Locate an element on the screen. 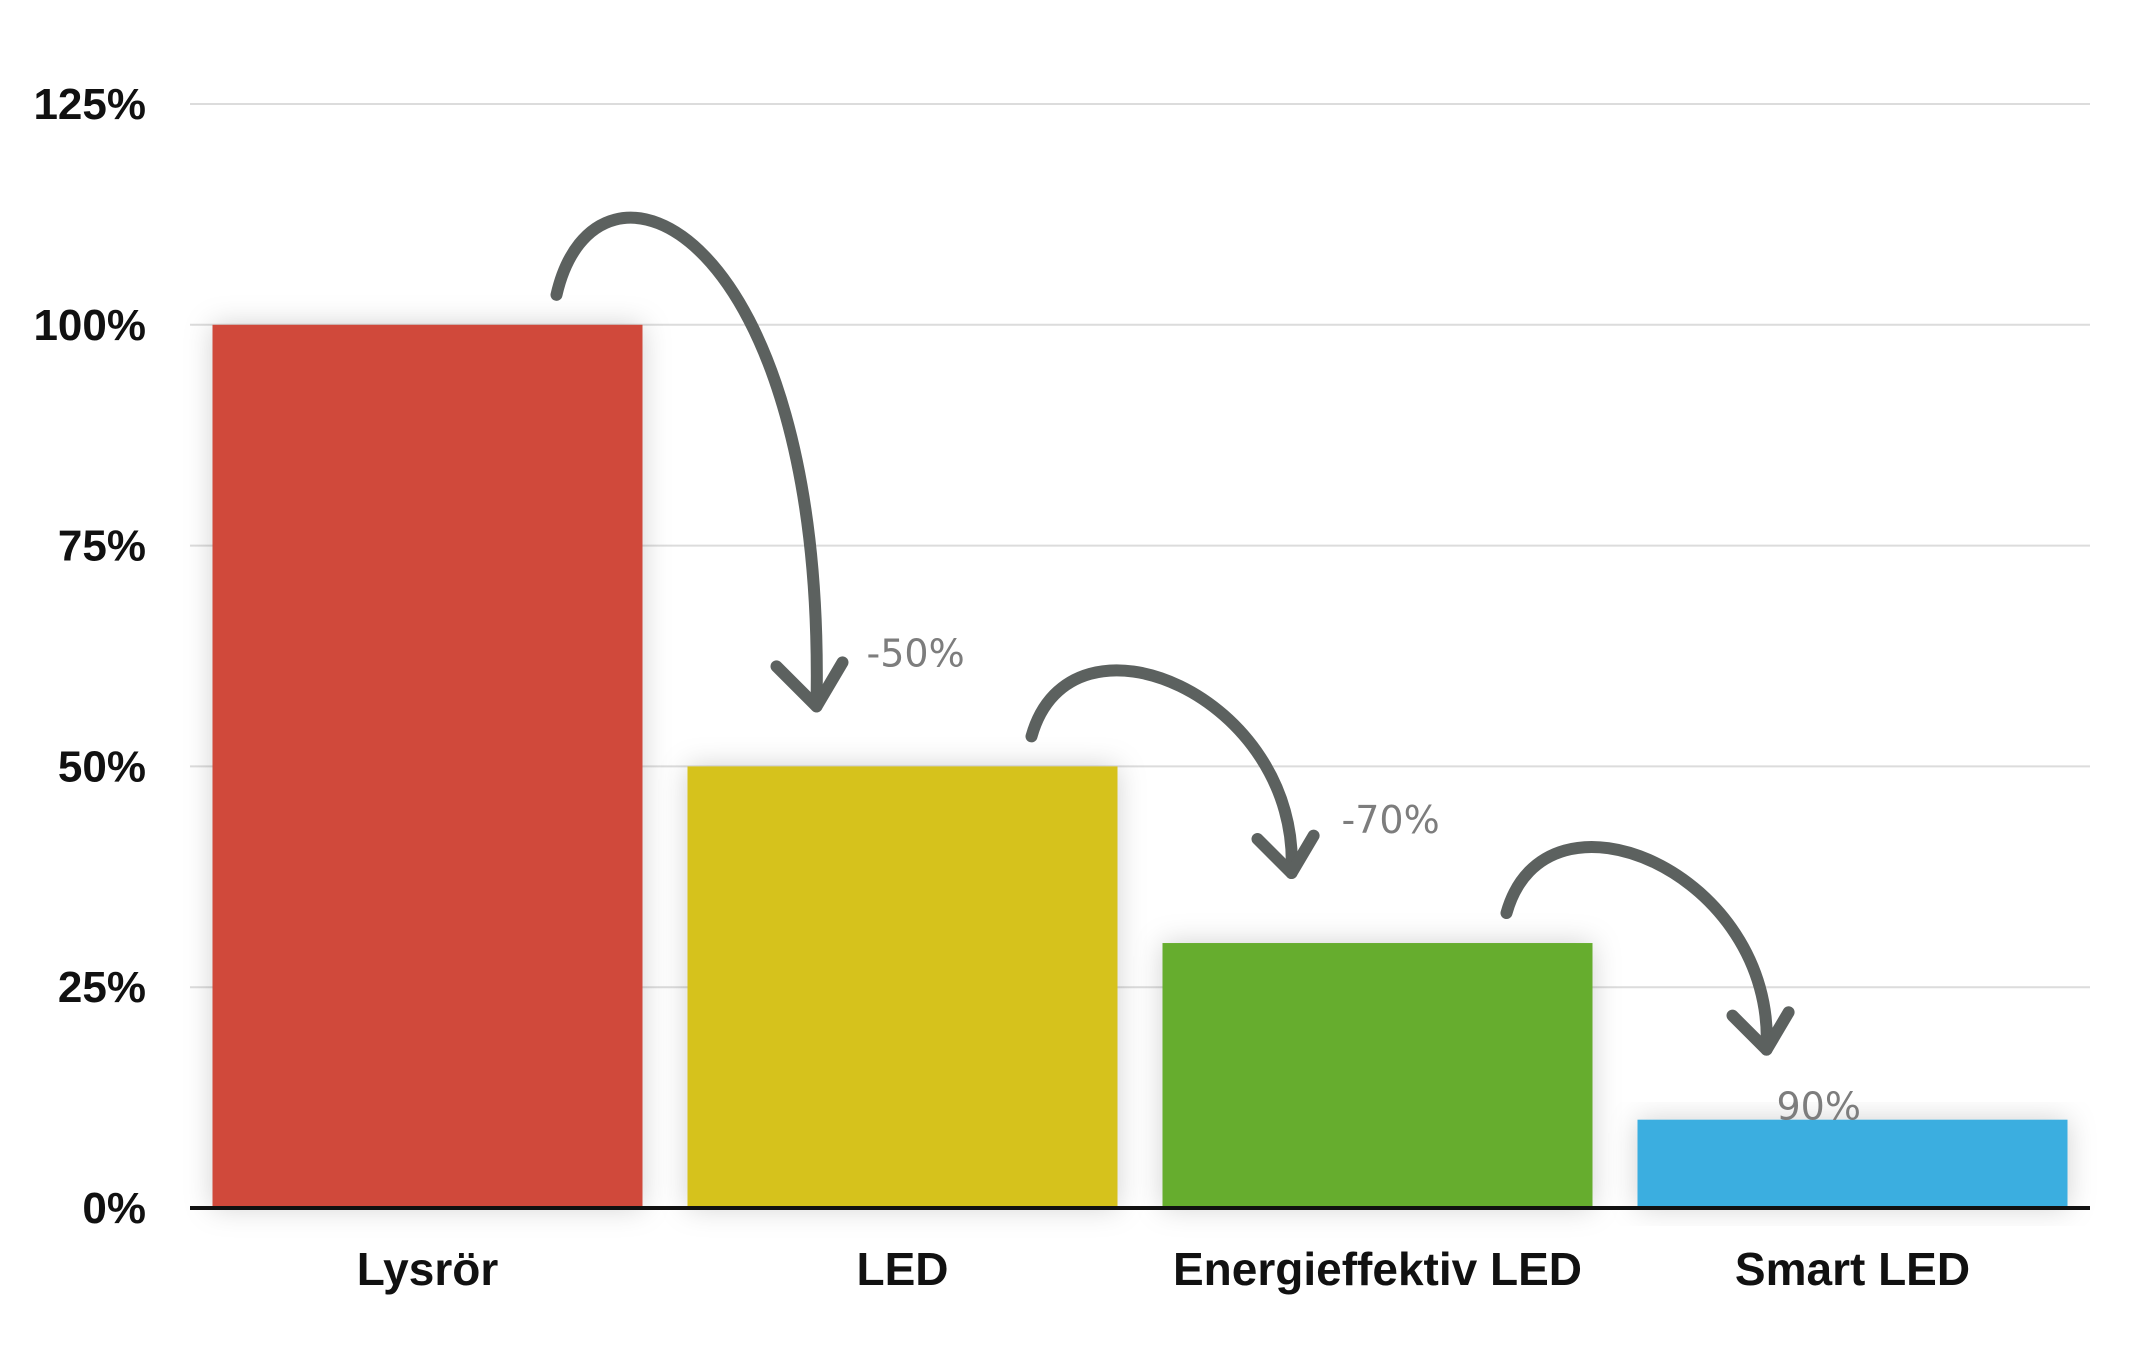  y-tick-label: 25% is located at coordinates (102, 987).